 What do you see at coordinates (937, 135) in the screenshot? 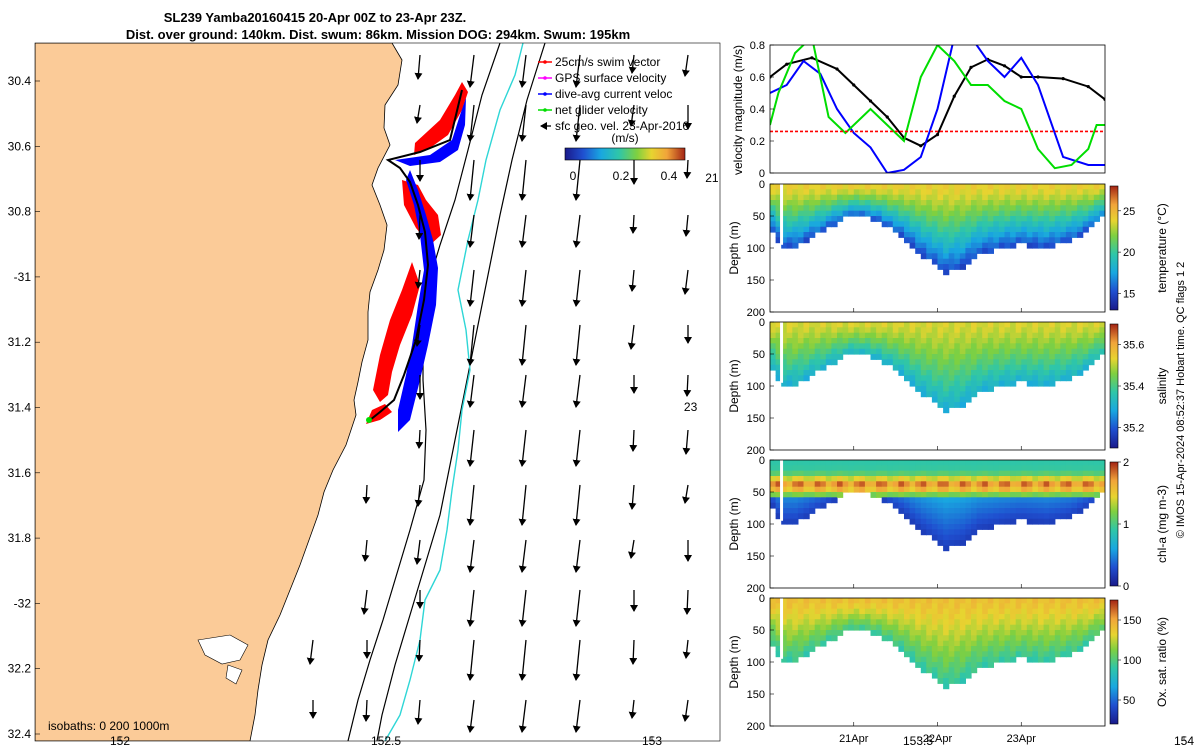
I see `velocity-point` at bounding box center [937, 135].